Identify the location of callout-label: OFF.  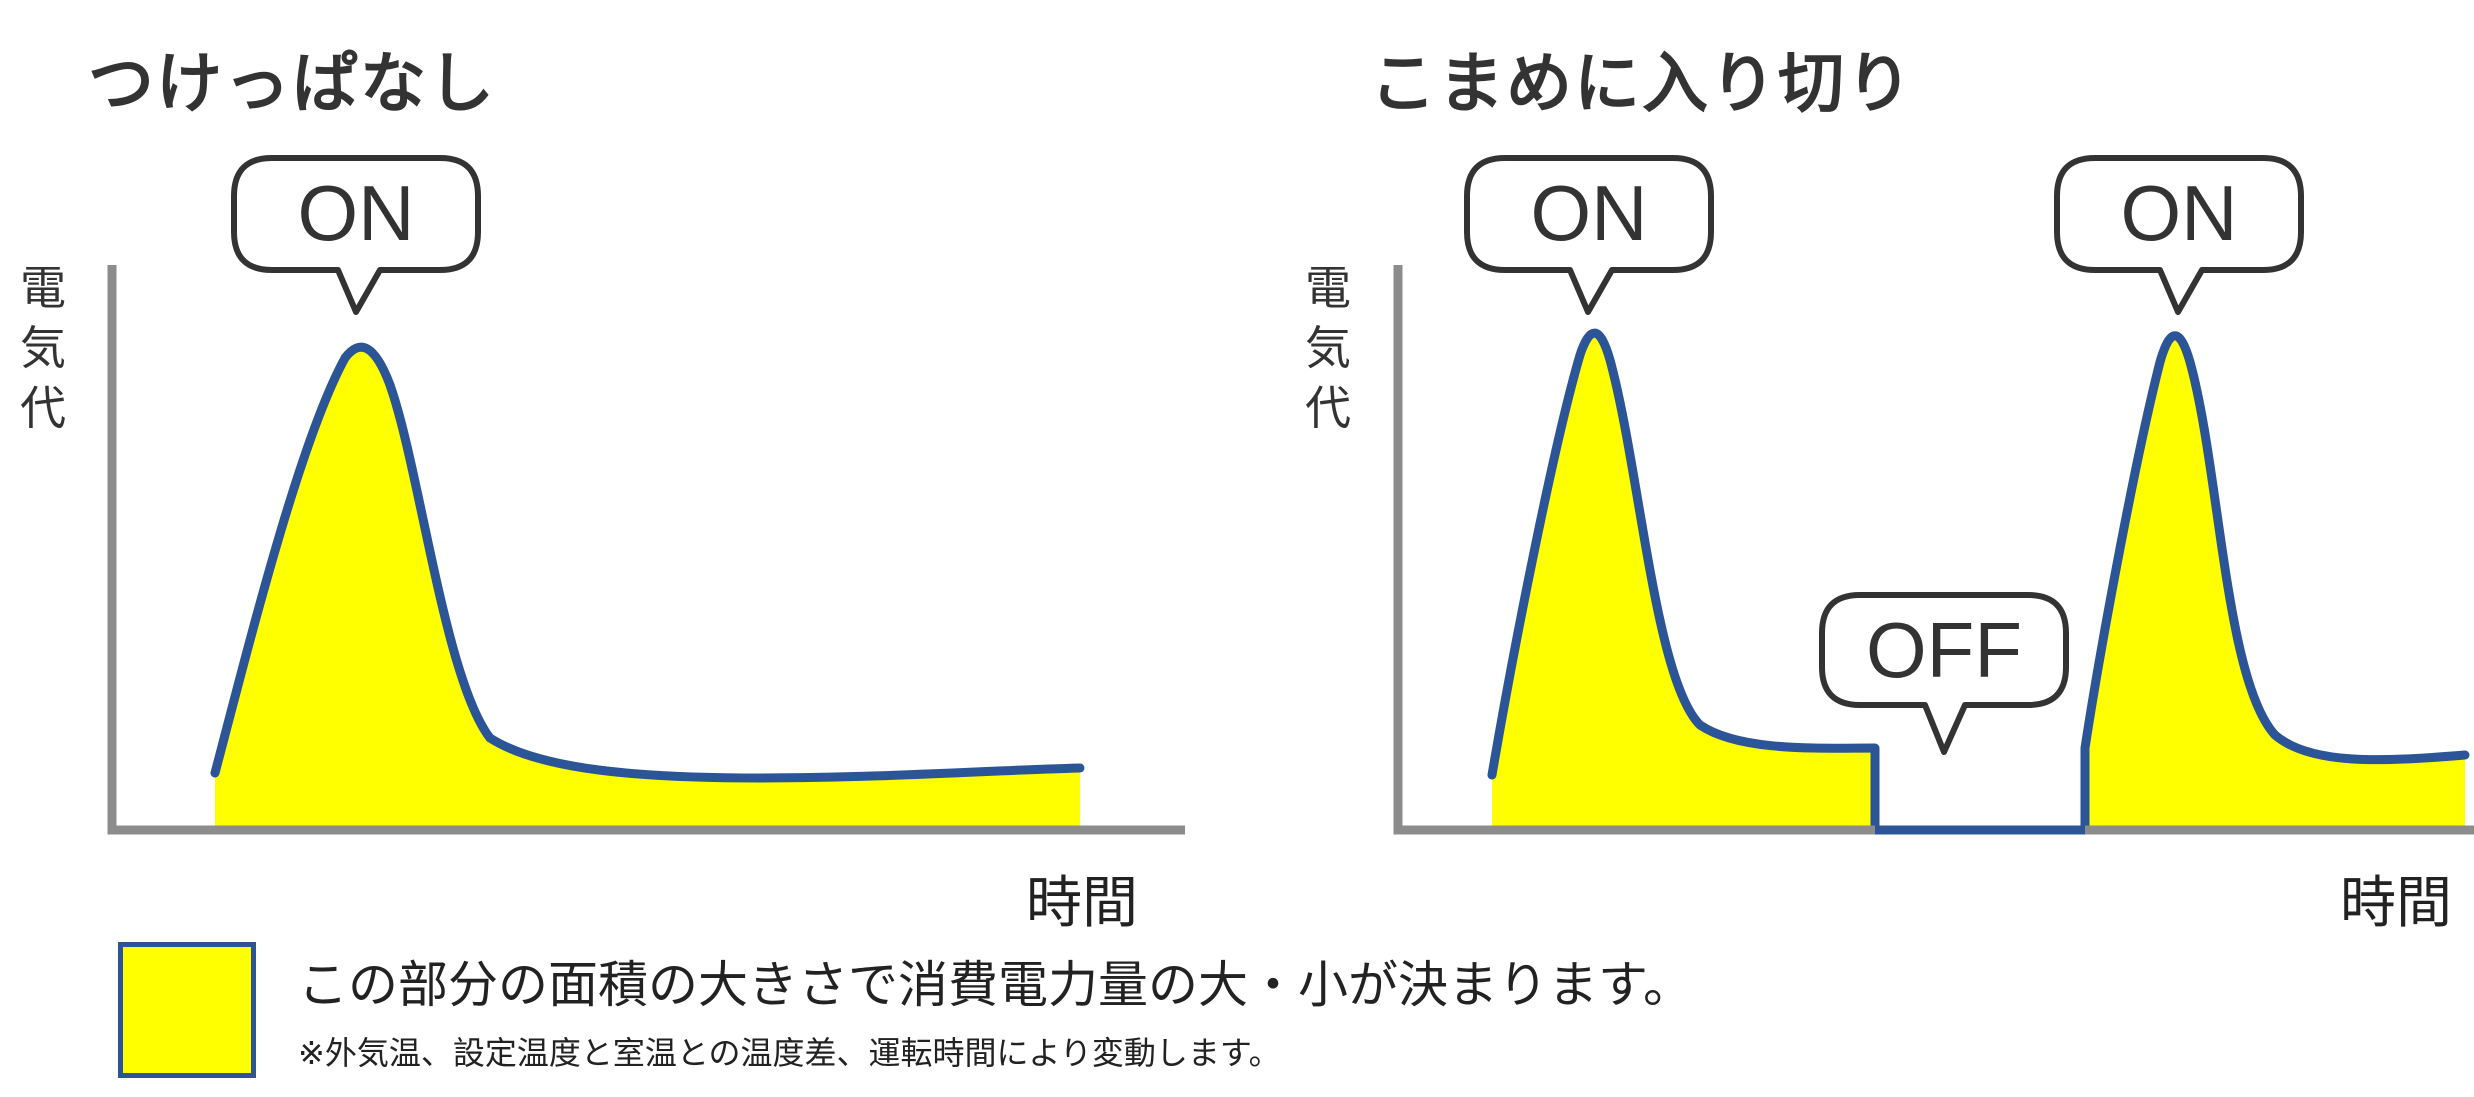
(1944, 650).